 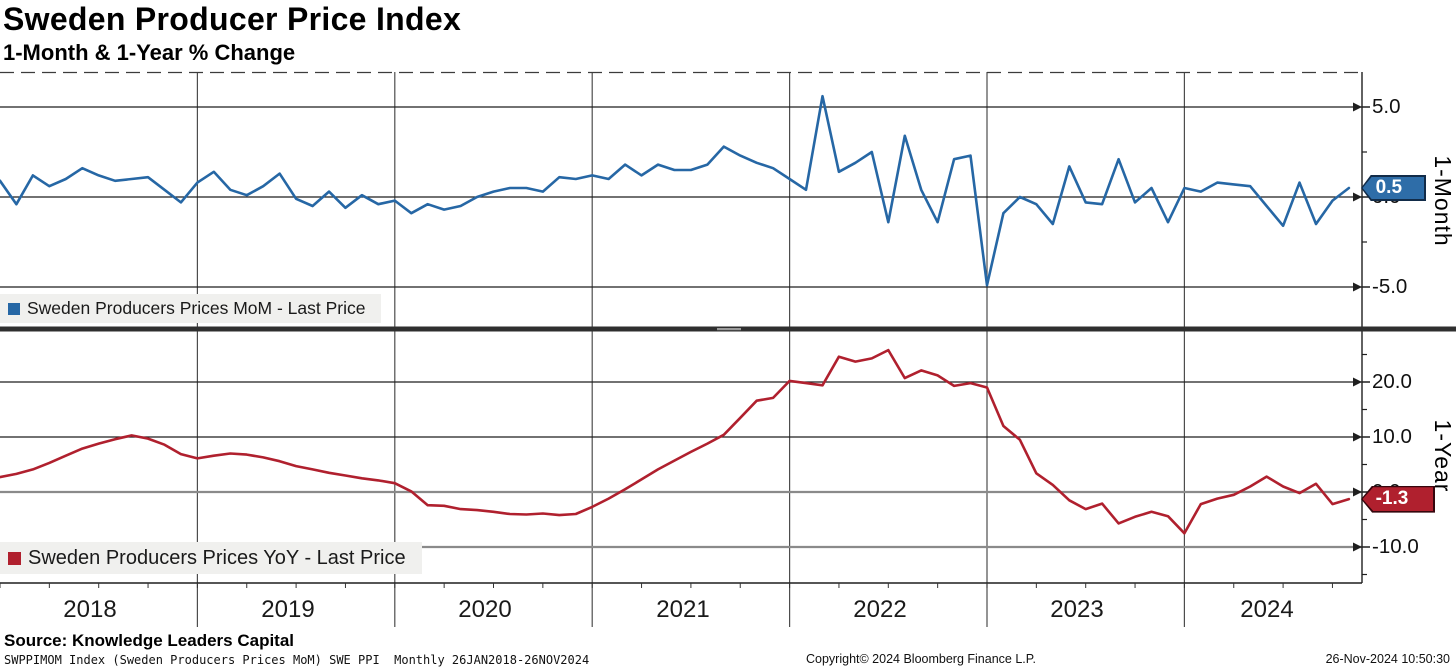 What do you see at coordinates (1386, 106) in the screenshot?
I see `axis-tick-label: 5.0` at bounding box center [1386, 106].